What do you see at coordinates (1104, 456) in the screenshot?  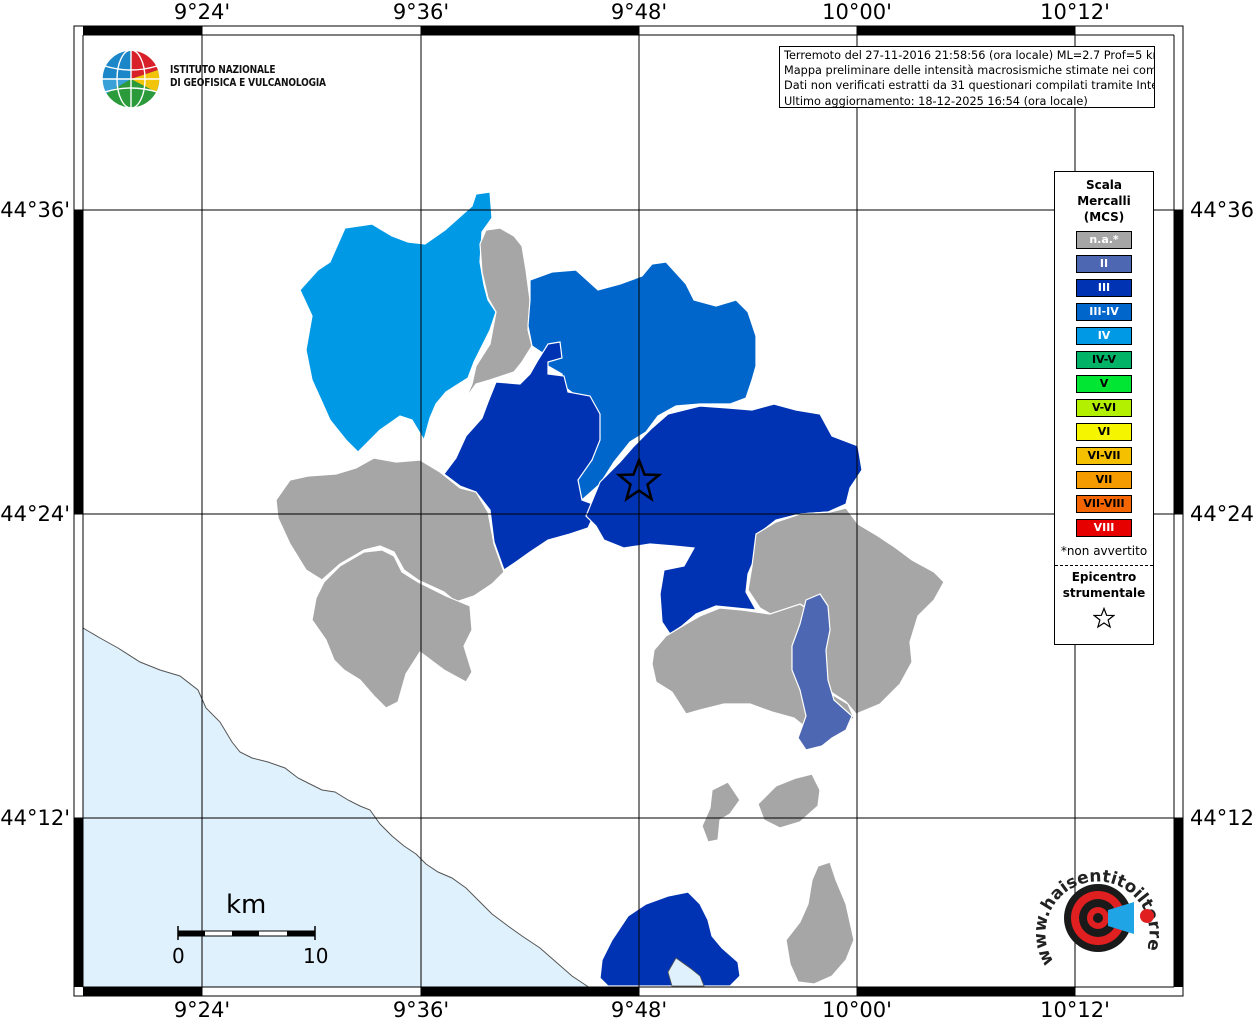 I see `legend-swatch: VI-VII` at bounding box center [1104, 456].